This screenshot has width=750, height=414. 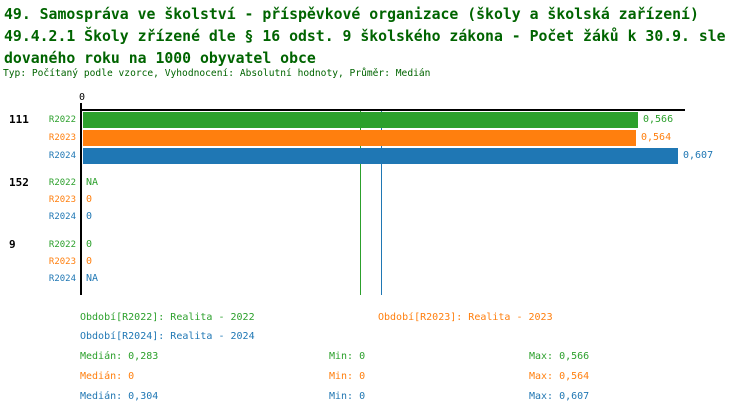 I want to click on bar-r2022, so click(x=360, y=120).